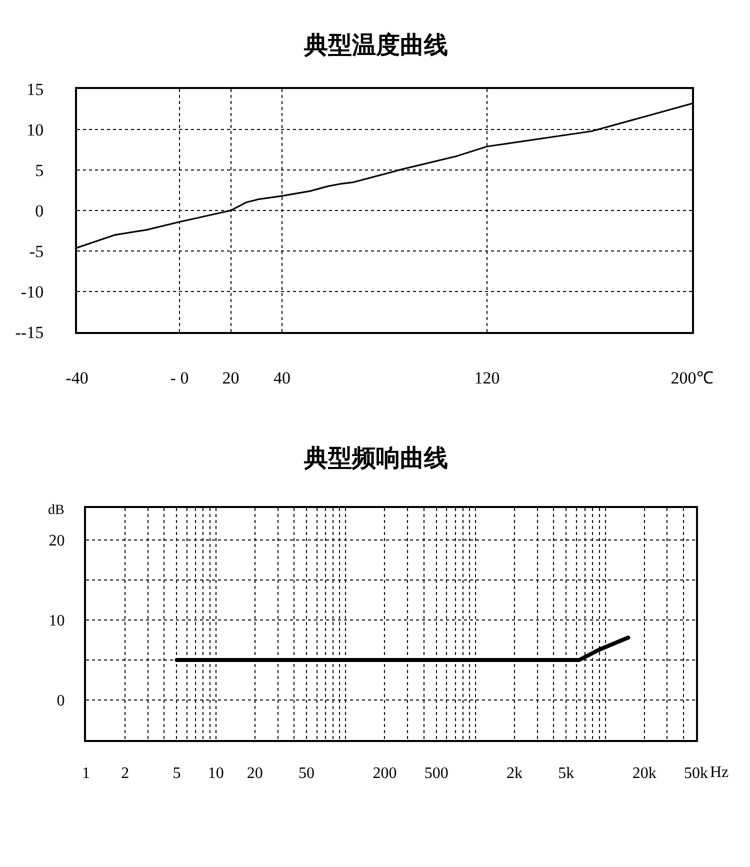 The image size is (750, 867). What do you see at coordinates (77, 378) in the screenshot?
I see `x-tick-label: -40` at bounding box center [77, 378].